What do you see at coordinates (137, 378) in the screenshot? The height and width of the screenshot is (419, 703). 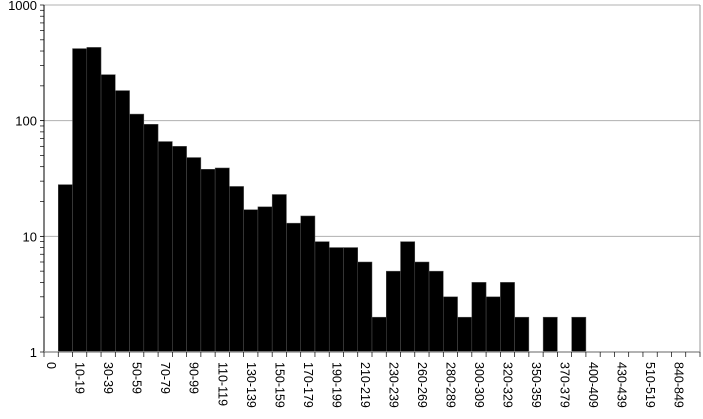 I see `x-tick-label: 50-59` at bounding box center [137, 378].